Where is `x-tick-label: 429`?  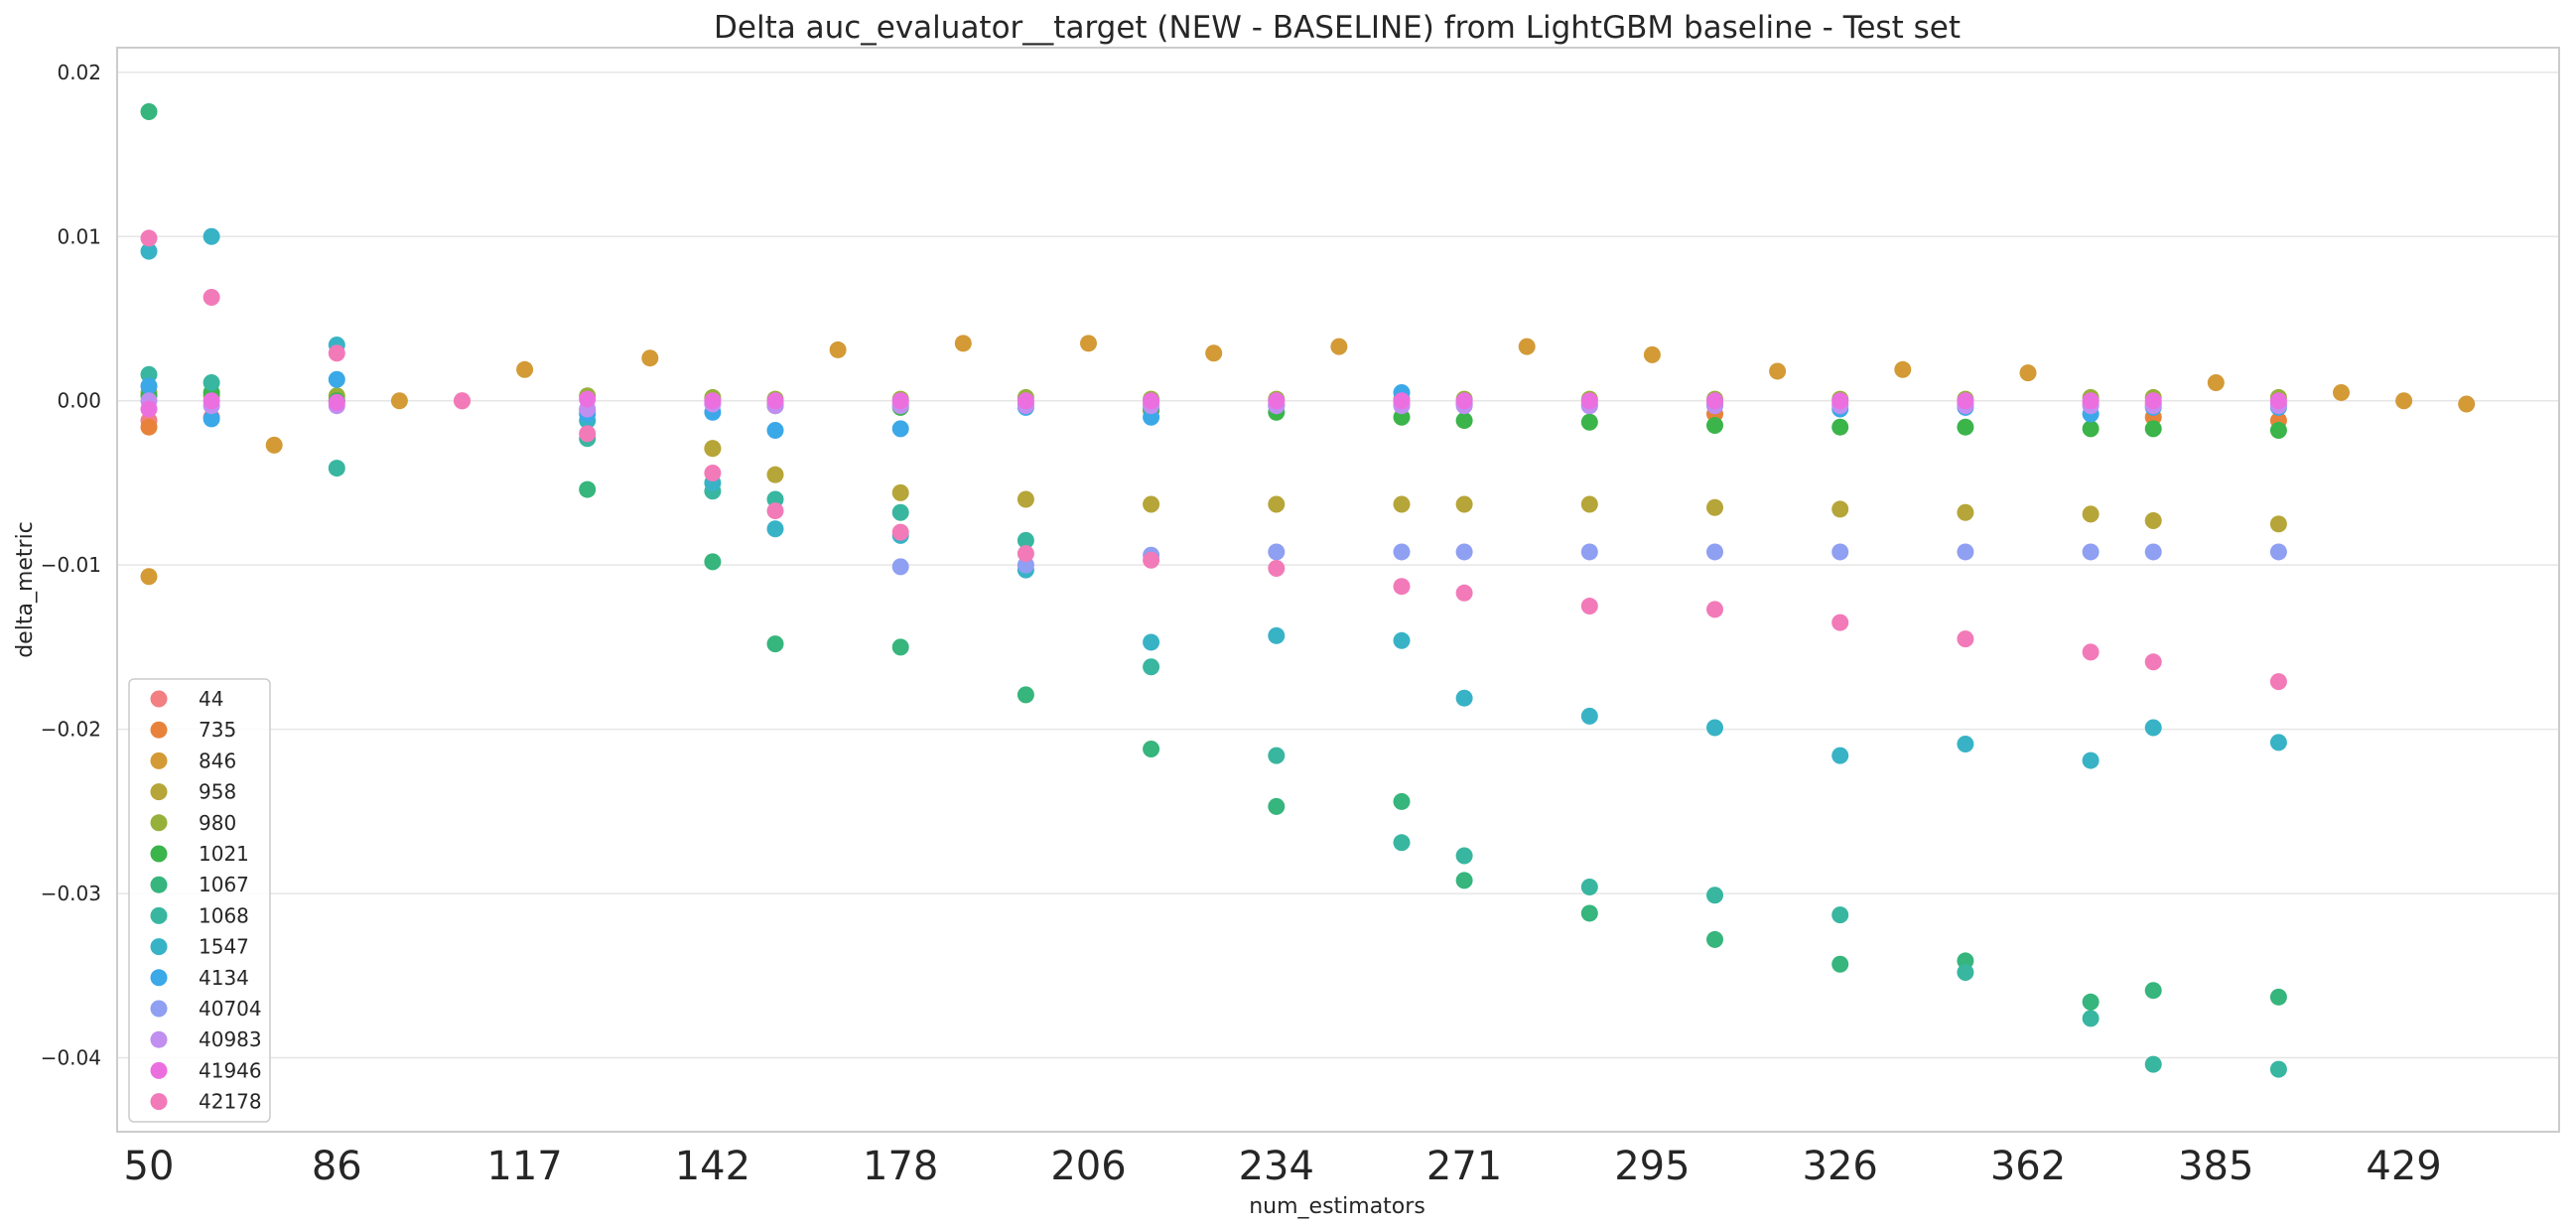
x-tick-label: 429 is located at coordinates (2403, 1166).